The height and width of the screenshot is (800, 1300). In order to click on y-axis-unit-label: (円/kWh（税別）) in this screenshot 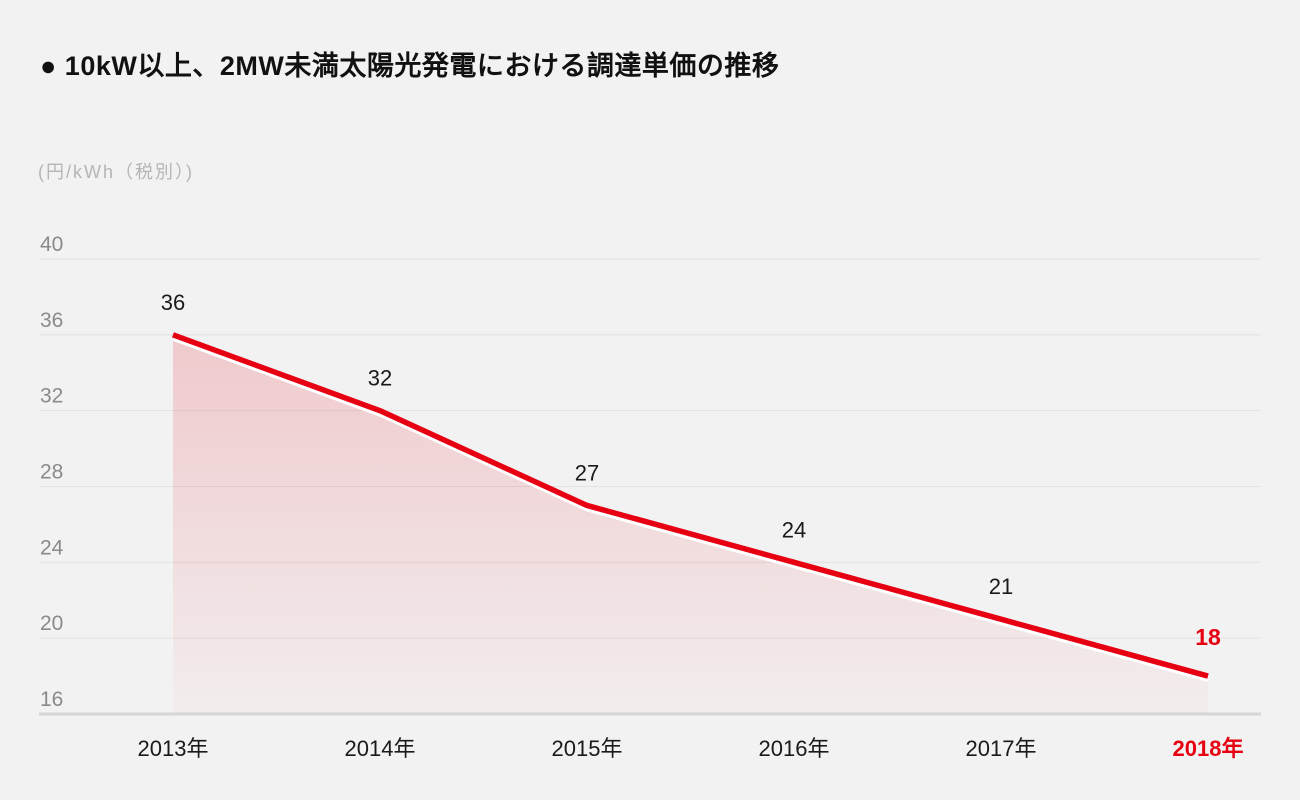, I will do `click(116, 172)`.